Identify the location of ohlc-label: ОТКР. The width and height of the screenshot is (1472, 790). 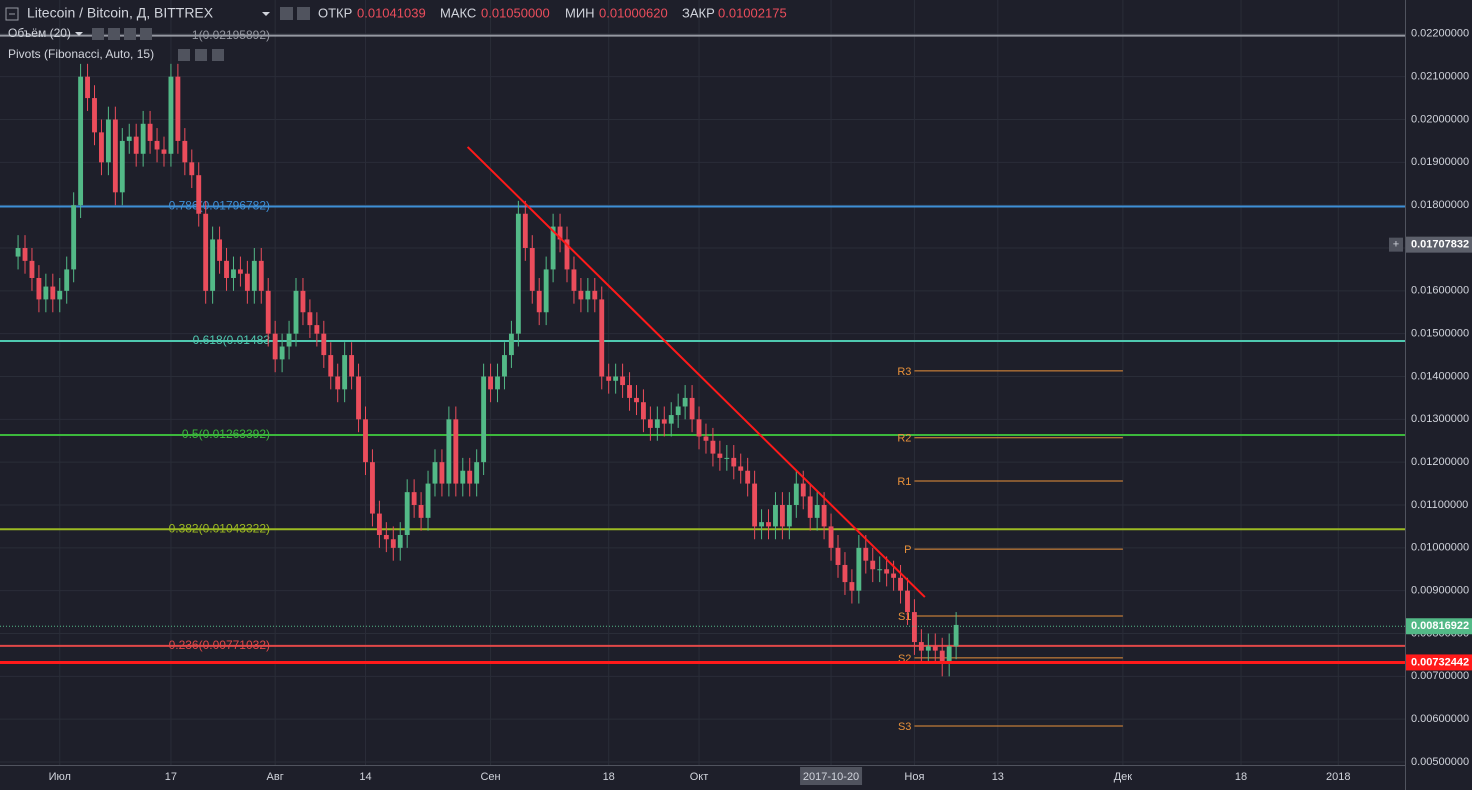
(335, 12).